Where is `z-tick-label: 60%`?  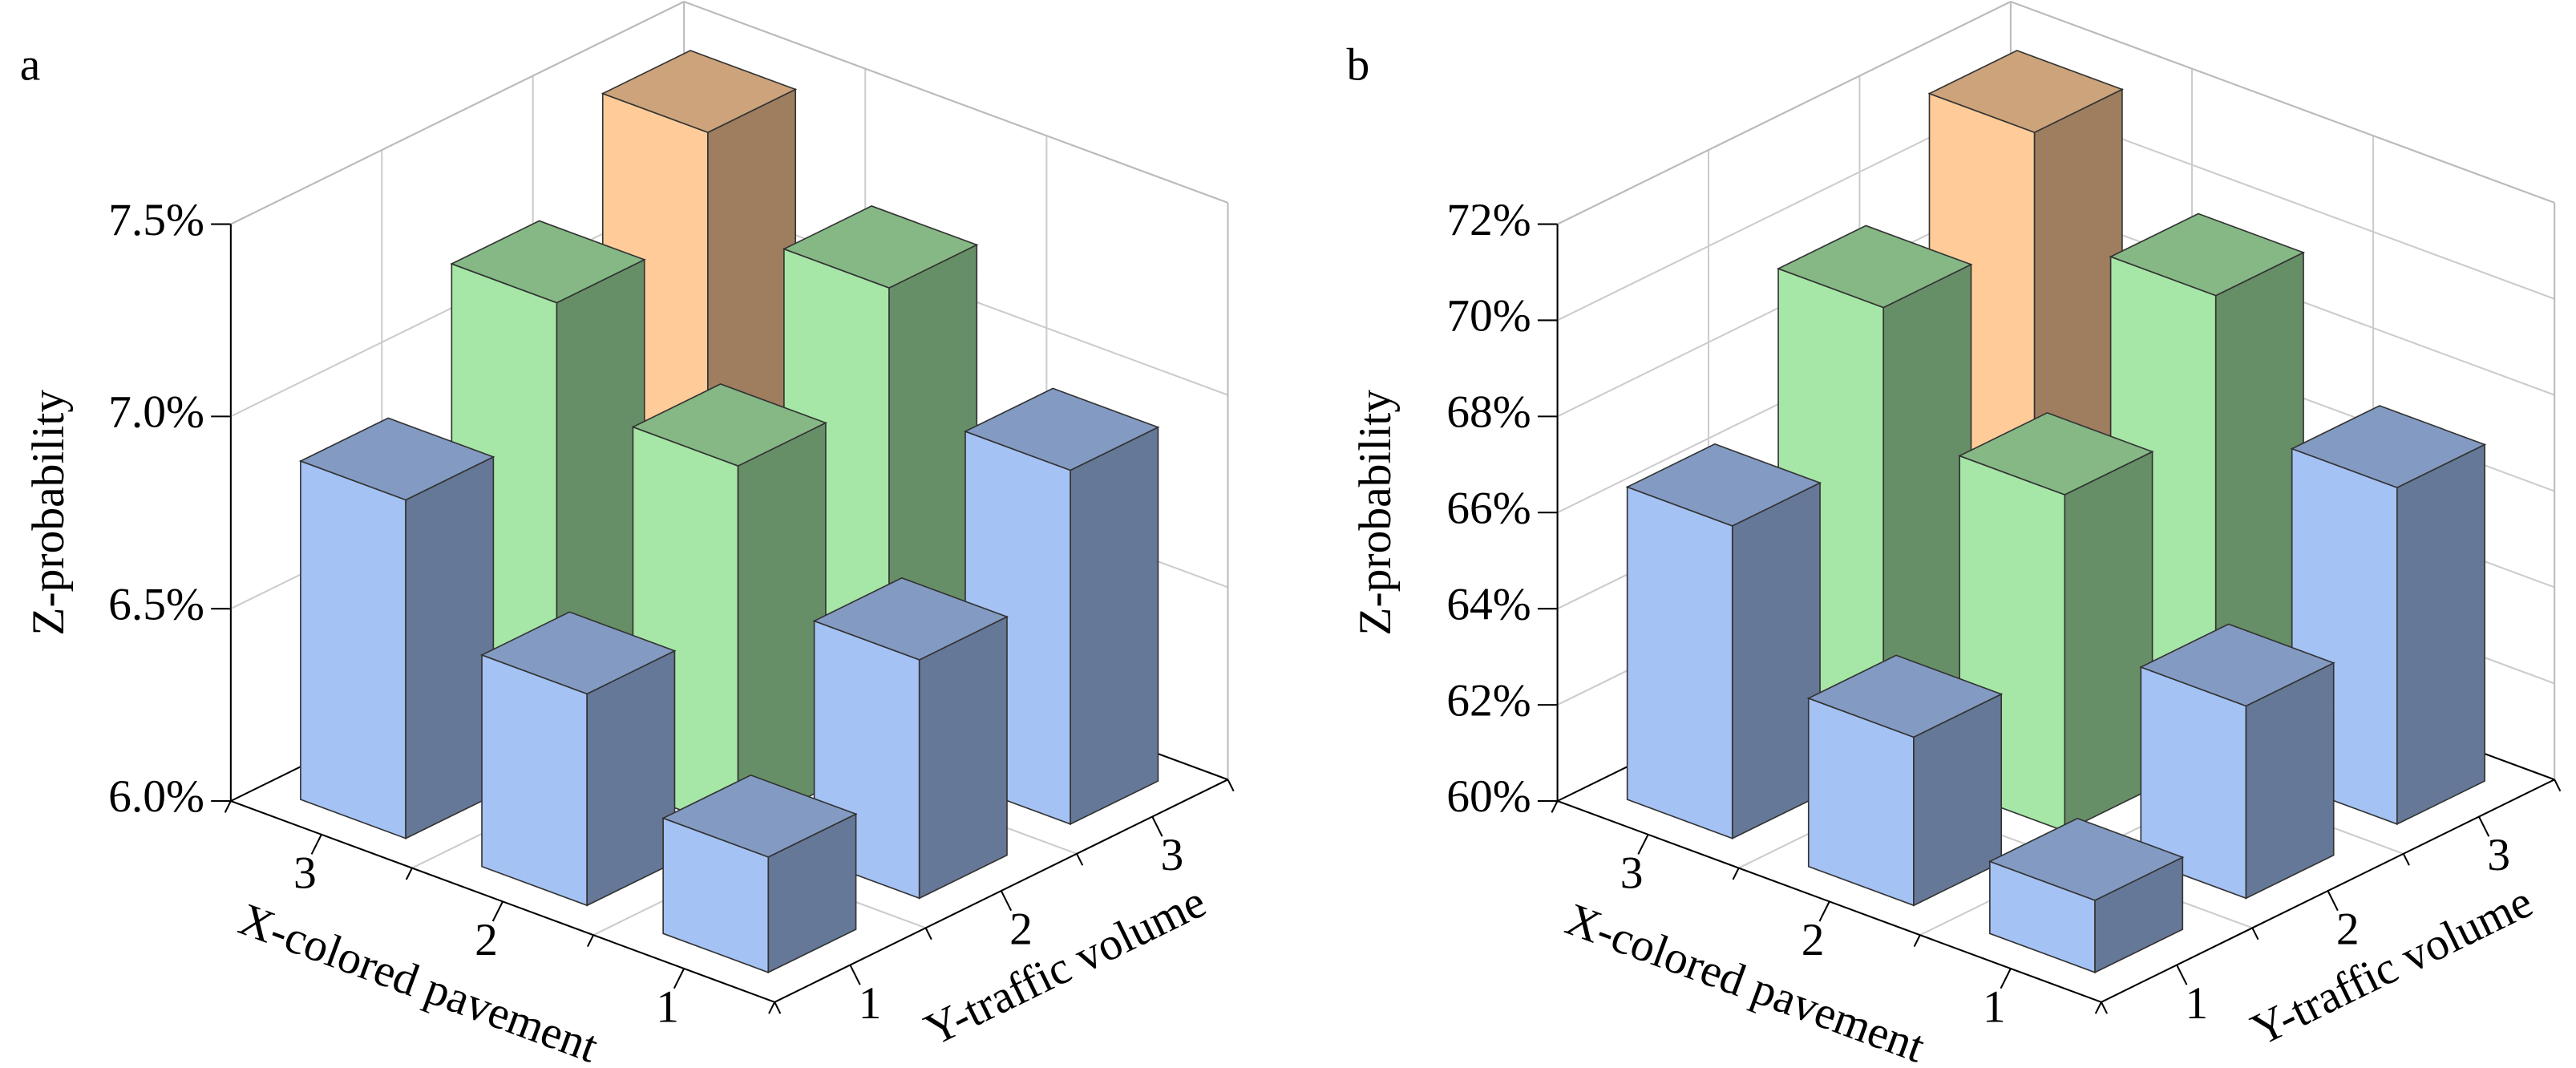
z-tick-label: 60% is located at coordinates (1488, 796).